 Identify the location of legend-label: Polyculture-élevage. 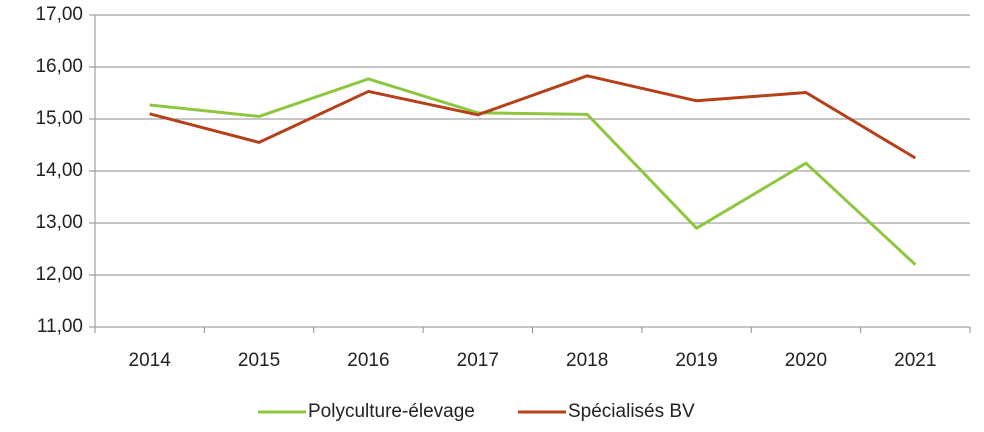
(391, 411).